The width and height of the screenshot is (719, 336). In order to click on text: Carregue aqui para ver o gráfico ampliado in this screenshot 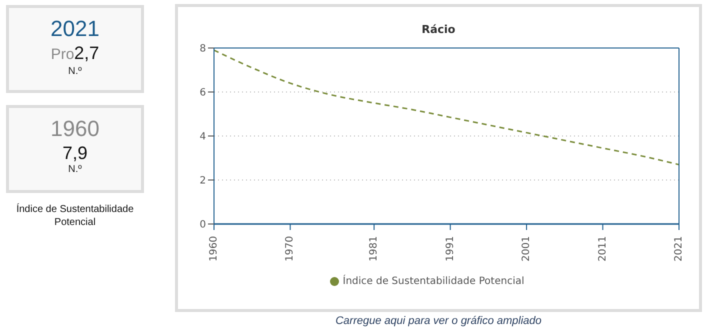, I will do `click(438, 321)`.